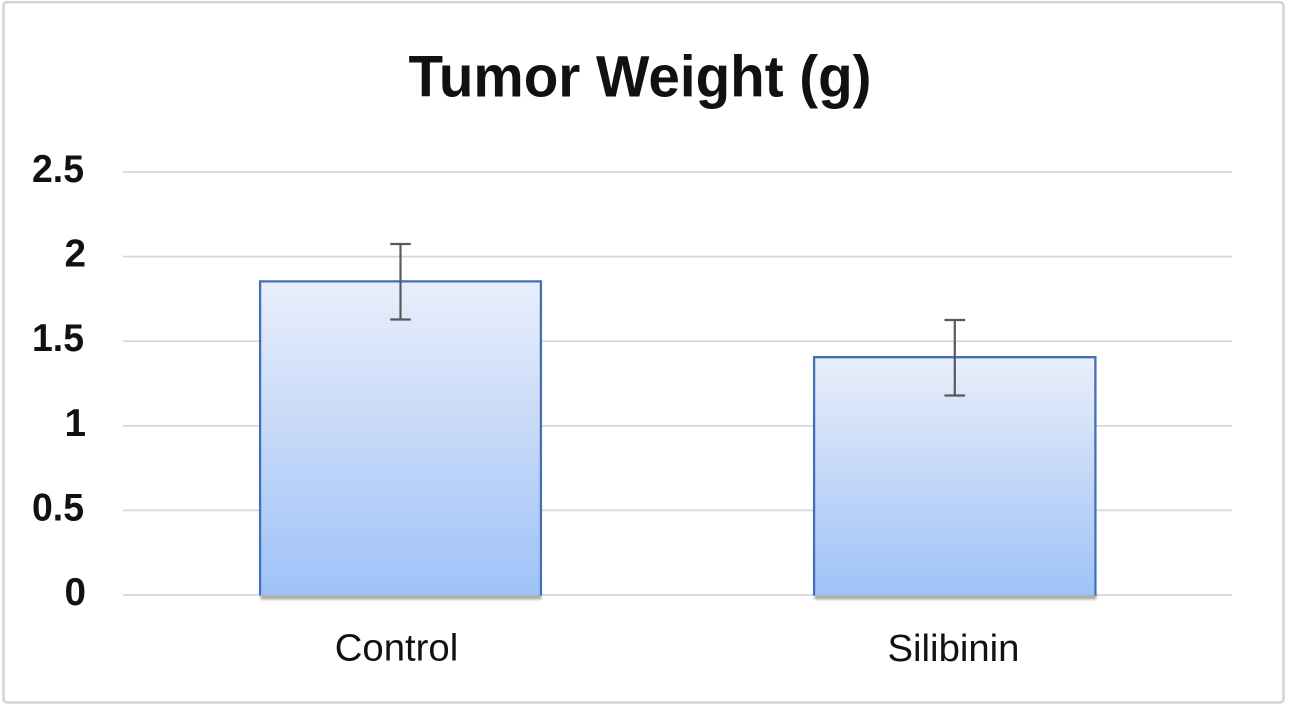 The width and height of the screenshot is (1292, 710). Describe the element at coordinates (640, 77) in the screenshot. I see `svg-text: Tumor Weight (g)` at that location.